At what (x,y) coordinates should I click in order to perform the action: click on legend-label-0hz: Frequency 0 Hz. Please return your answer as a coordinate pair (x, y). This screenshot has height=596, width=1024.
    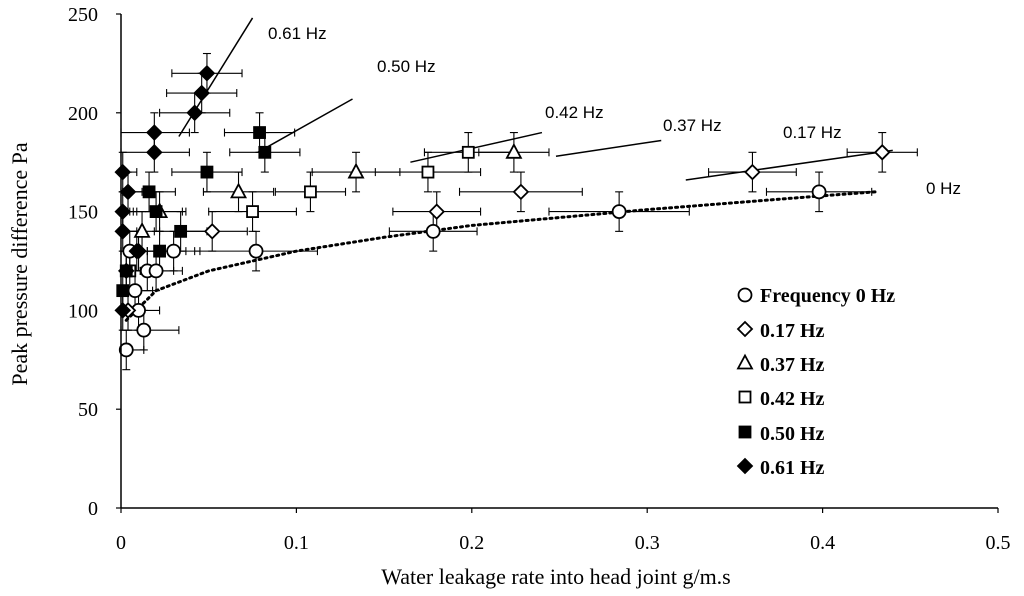
    Looking at the image, I should click on (827, 296).